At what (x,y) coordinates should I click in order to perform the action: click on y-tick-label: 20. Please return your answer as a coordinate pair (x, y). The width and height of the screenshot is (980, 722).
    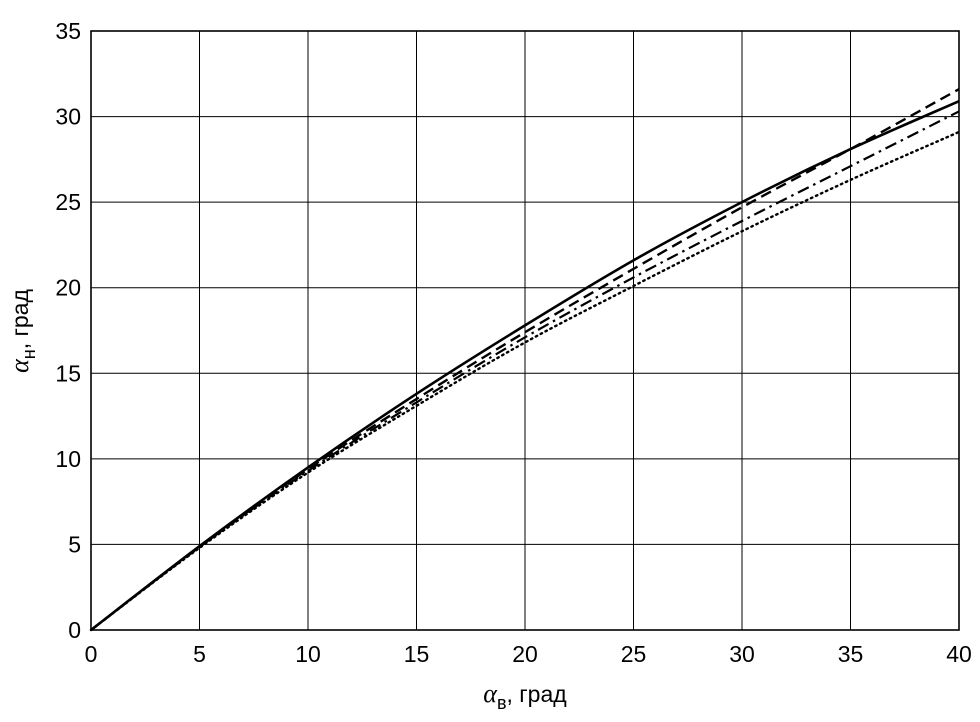
    Looking at the image, I should click on (68, 288).